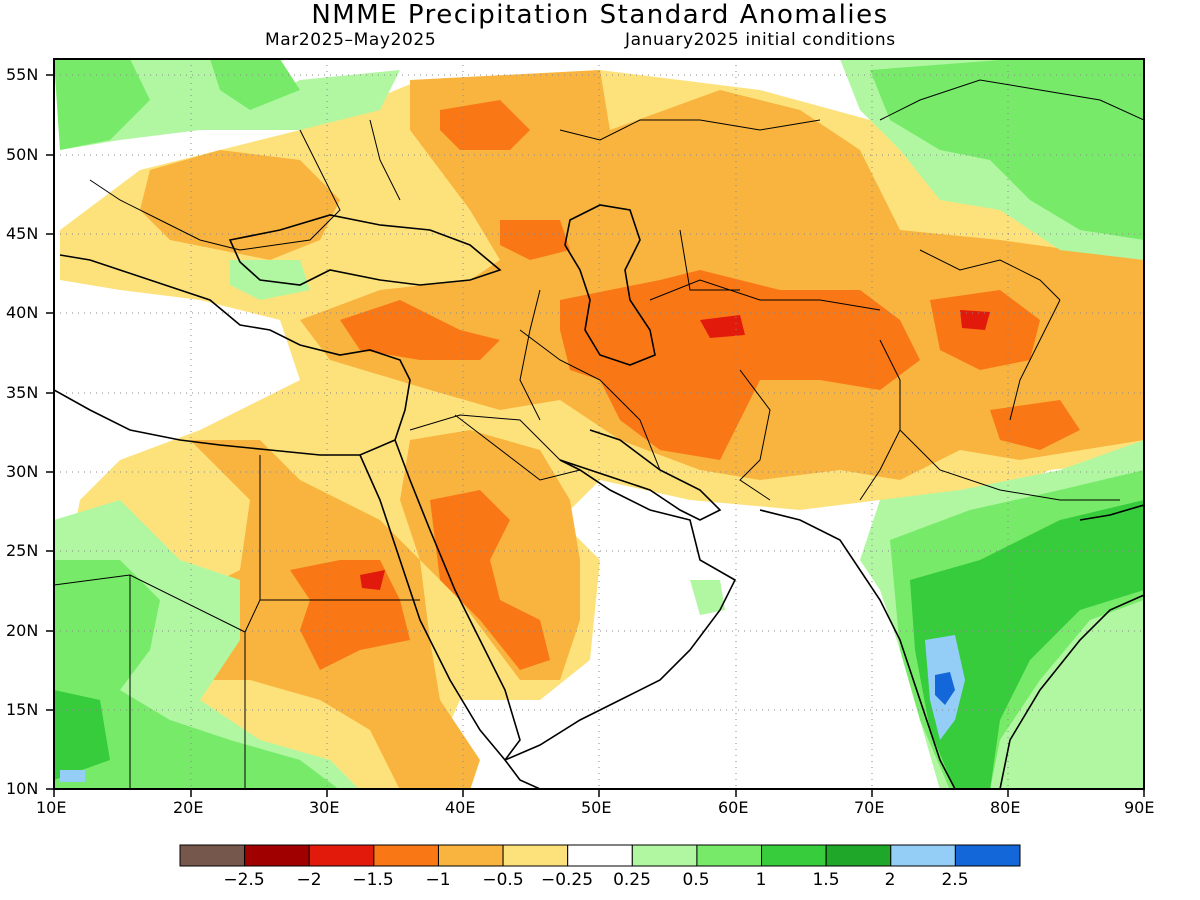 The height and width of the screenshot is (900, 1200). Describe the element at coordinates (640, 475) in the screenshot. I see `persian-gulf-coast` at that location.